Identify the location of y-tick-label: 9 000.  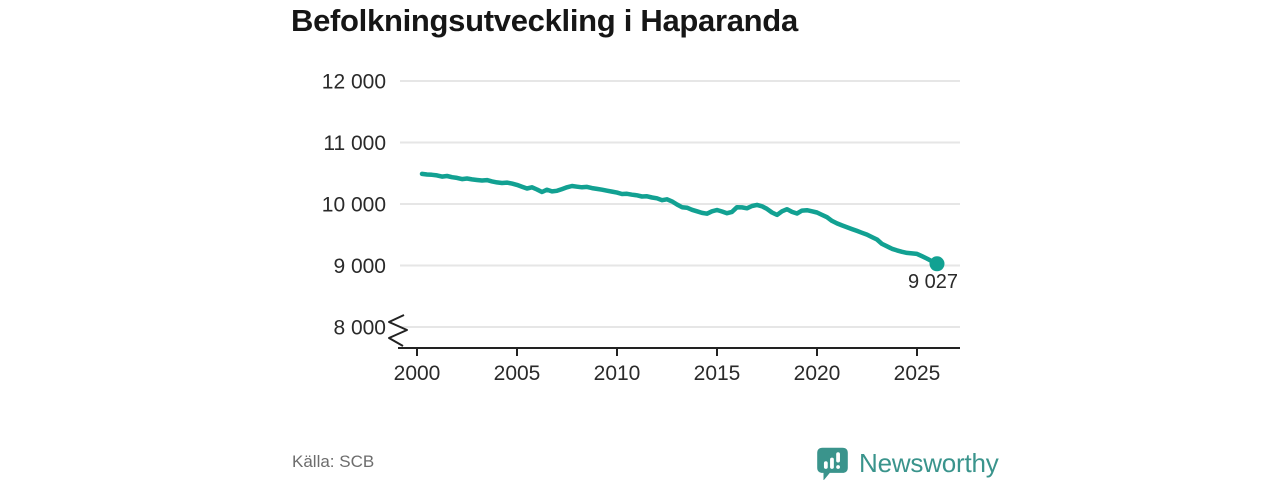
(359, 266).